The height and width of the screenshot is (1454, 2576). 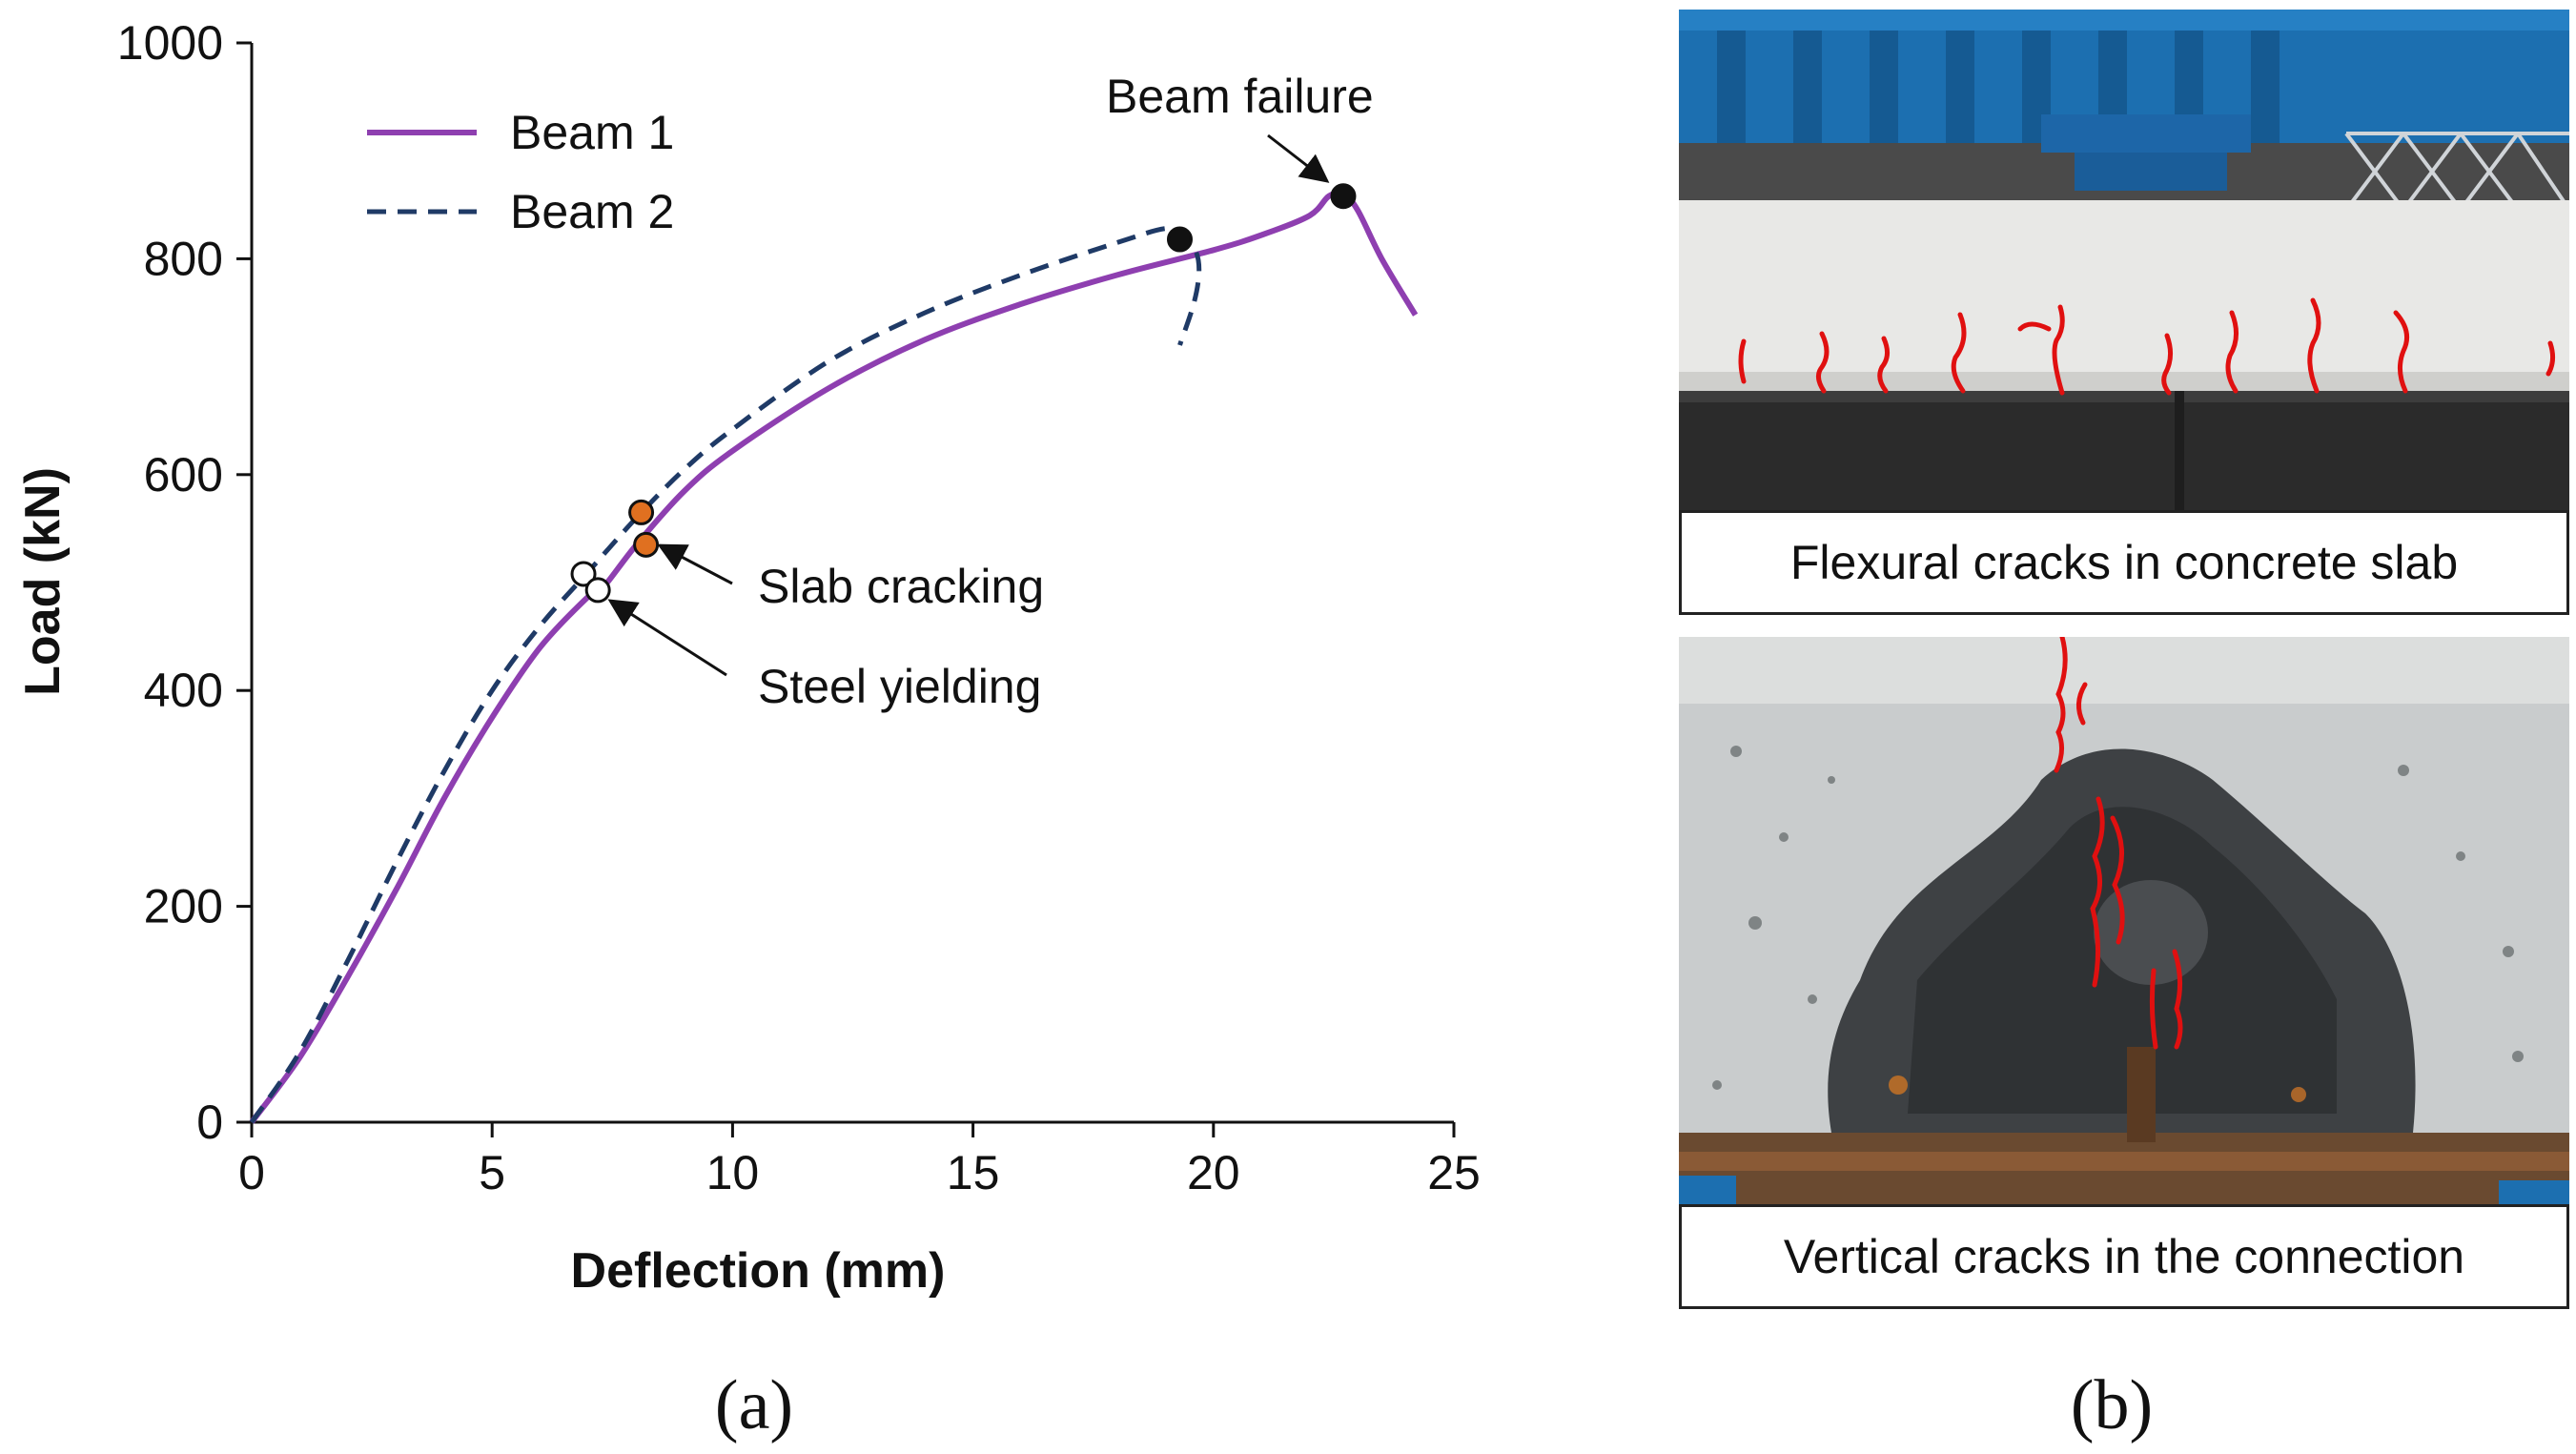 What do you see at coordinates (492, 1172) in the screenshot?
I see `x-tick-label: 5` at bounding box center [492, 1172].